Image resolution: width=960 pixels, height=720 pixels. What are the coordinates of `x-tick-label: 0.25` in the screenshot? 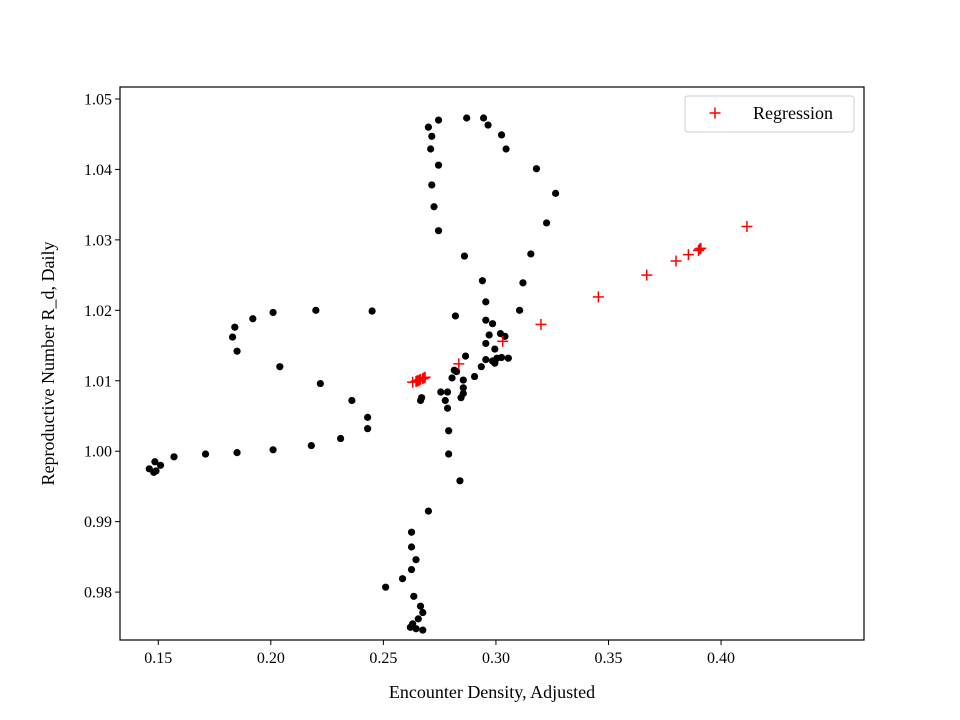 It's located at (383, 658).